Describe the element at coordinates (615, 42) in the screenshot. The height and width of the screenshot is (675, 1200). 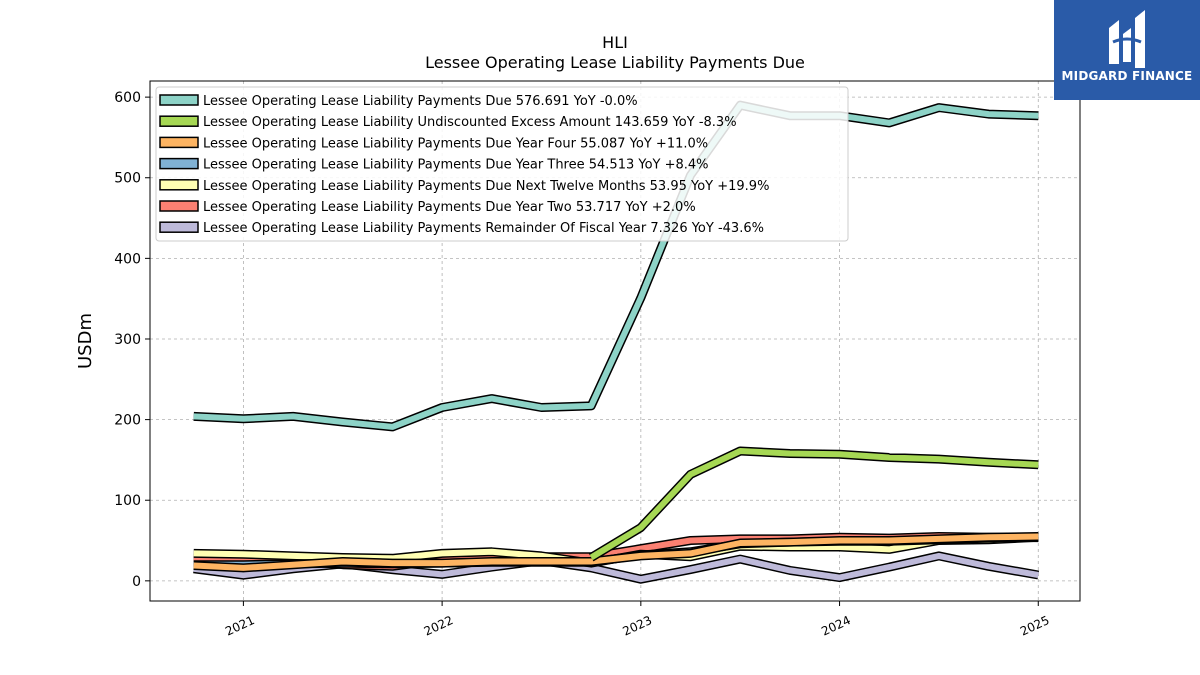
I see `chart-title: HLI` at that location.